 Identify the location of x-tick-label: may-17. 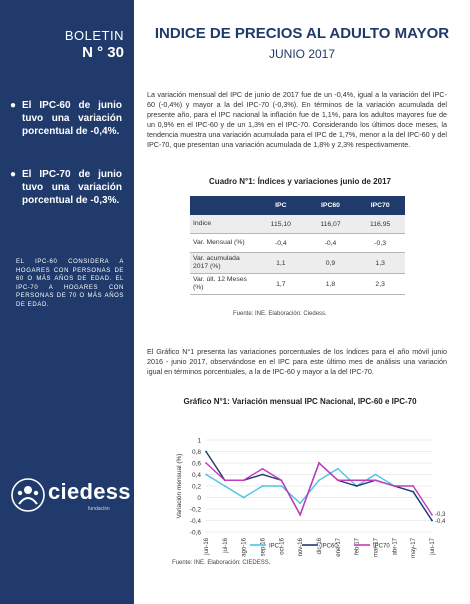
(414, 547).